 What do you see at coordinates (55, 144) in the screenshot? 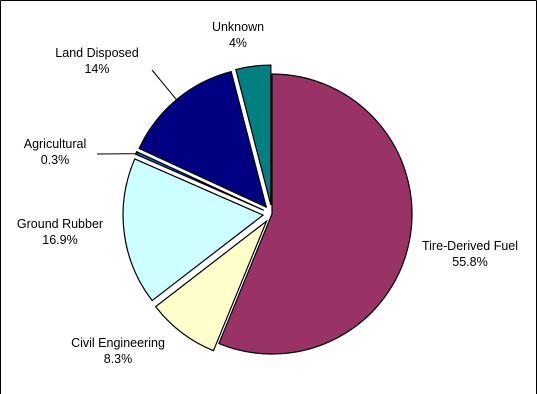
I see `slice-label-agricultural: Agricultural` at bounding box center [55, 144].